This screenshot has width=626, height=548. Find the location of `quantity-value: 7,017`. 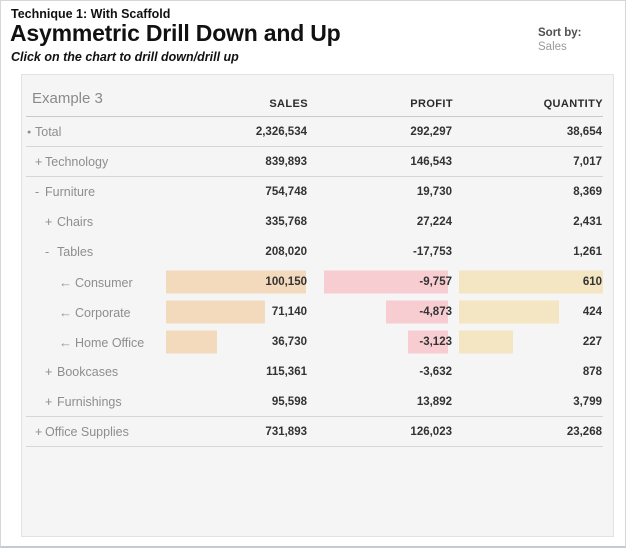

quantity-value: 7,017 is located at coordinates (587, 161).